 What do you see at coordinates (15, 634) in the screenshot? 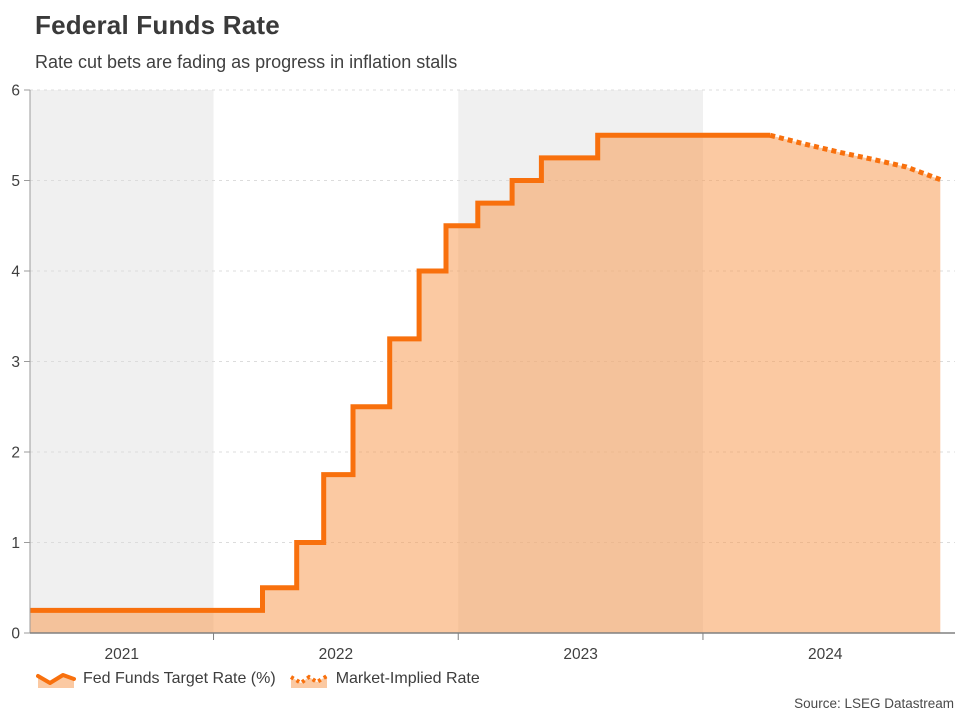
I see `y-tick-label-0: 0` at bounding box center [15, 634].